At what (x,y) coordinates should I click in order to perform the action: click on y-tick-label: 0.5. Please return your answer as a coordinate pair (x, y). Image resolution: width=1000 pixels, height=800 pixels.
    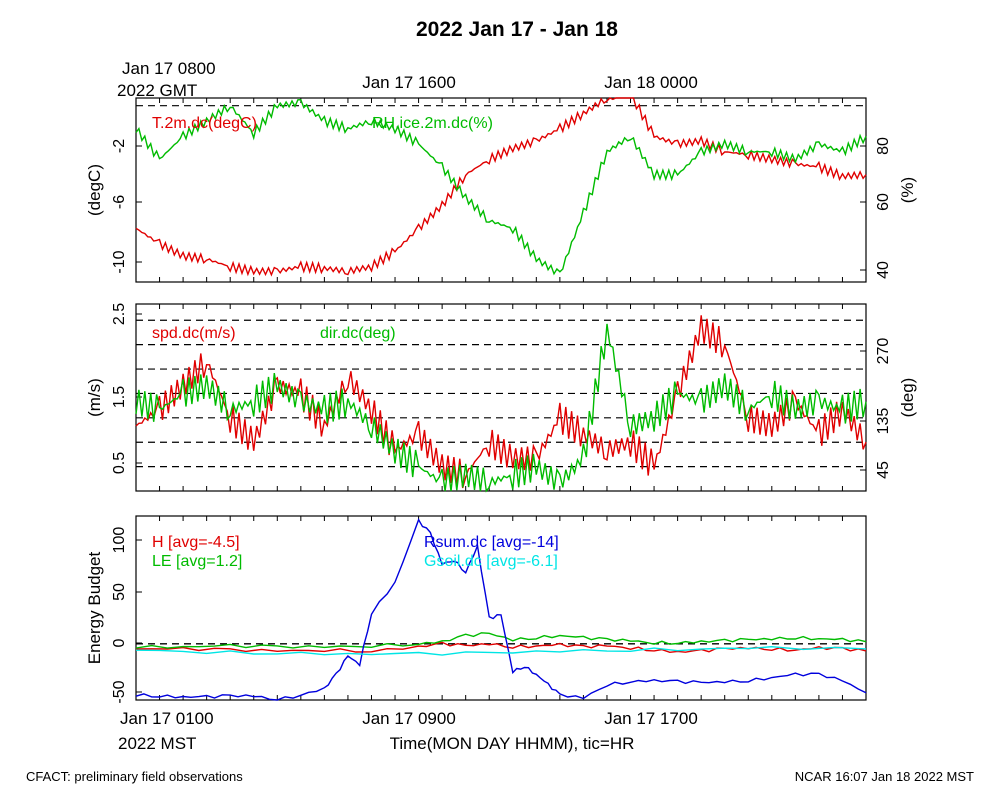
    Looking at the image, I should click on (119, 463).